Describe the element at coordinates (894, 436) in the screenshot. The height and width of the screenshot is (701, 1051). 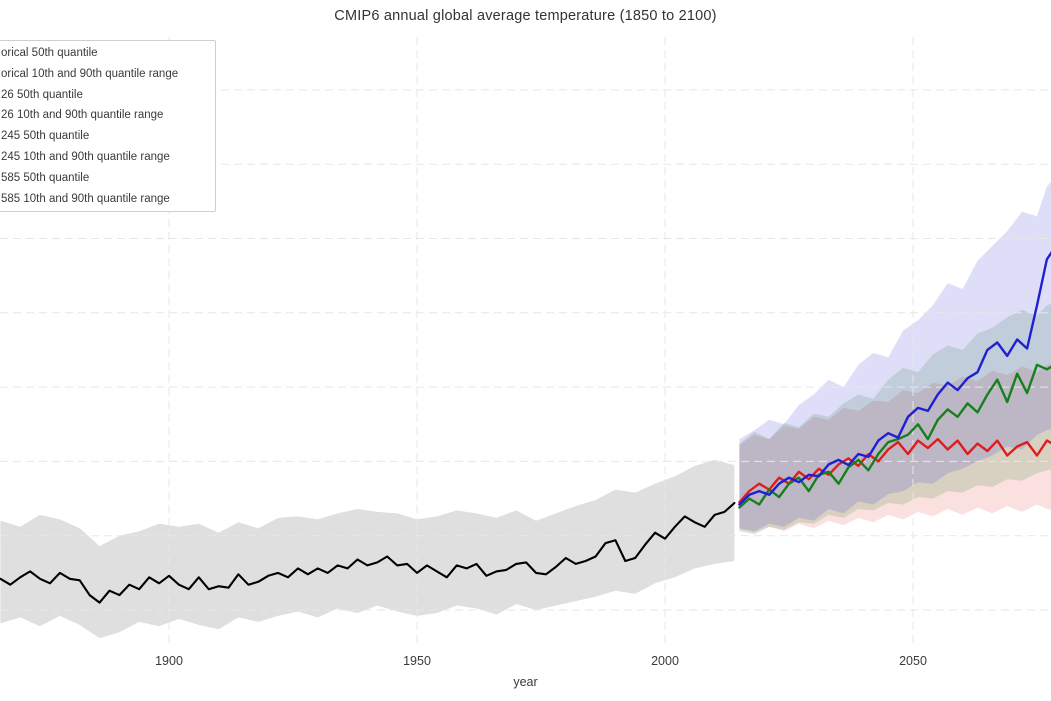
I see `series-ssp245-median-line` at that location.